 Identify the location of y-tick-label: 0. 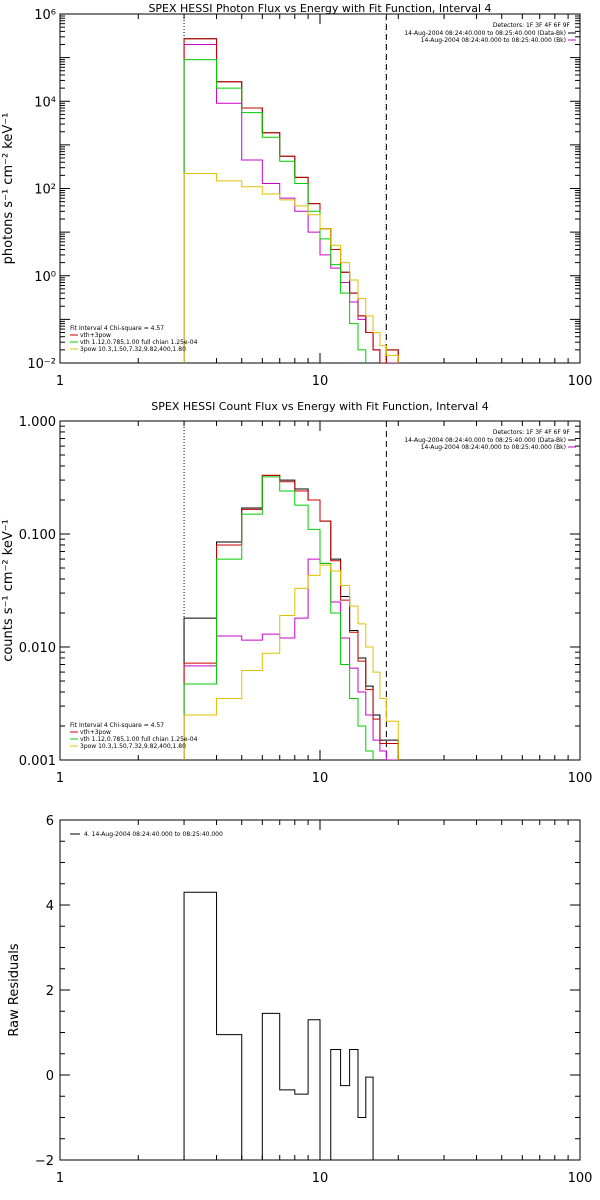
(50, 1076).